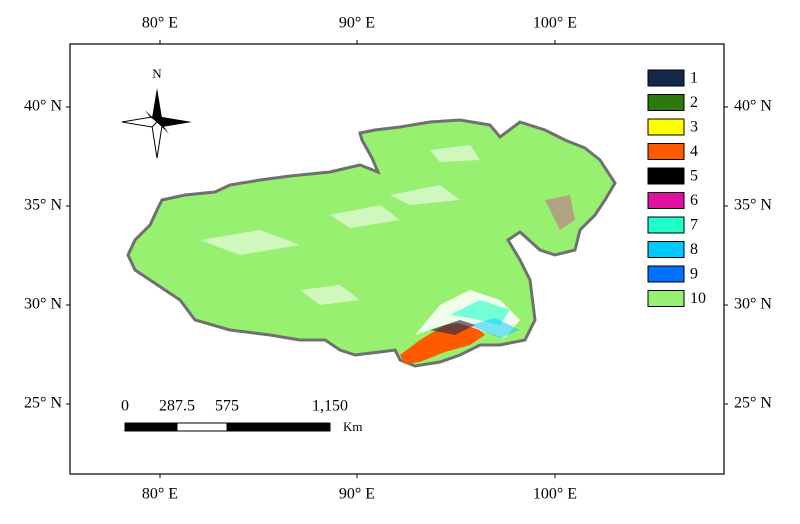 This screenshot has width=800, height=524. I want to click on north-arrow, so click(156, 123).